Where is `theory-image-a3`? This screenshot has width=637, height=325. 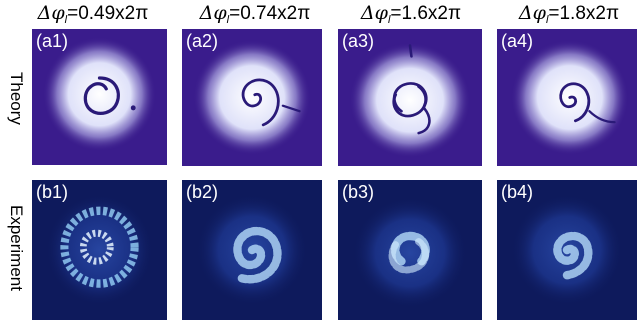
theory-image-a3 is located at coordinates (410, 97).